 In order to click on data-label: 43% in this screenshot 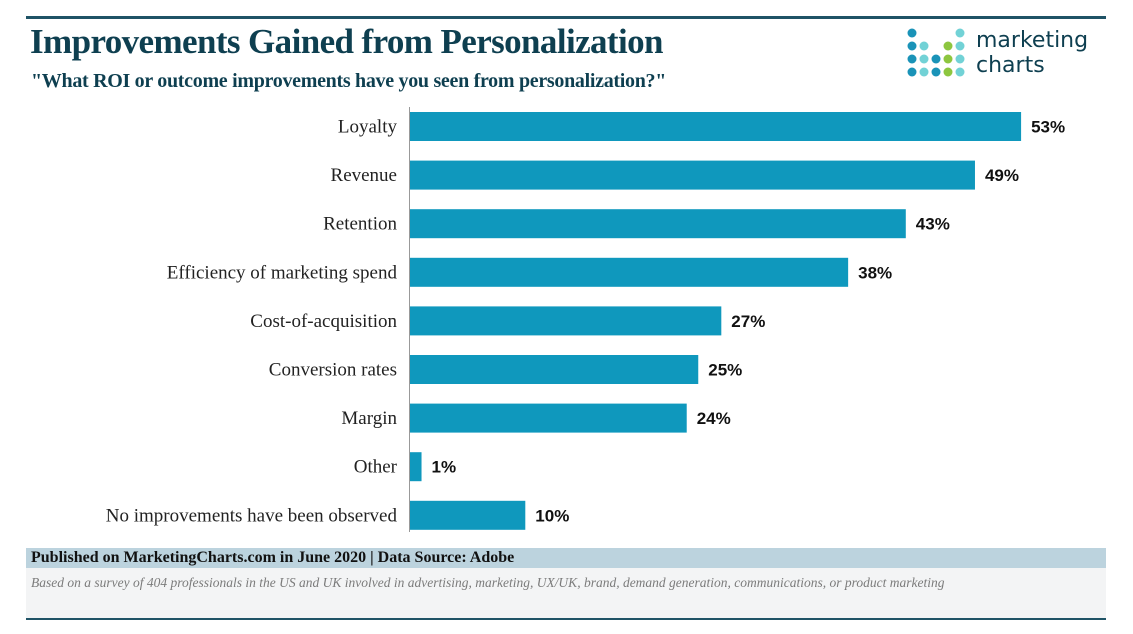, I will do `click(933, 224)`.